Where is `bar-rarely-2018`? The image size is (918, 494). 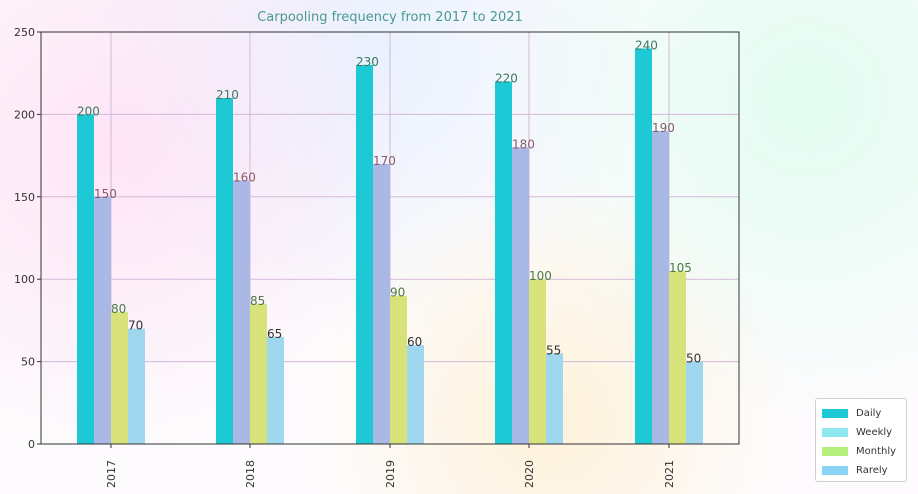 bar-rarely-2018 is located at coordinates (275, 390).